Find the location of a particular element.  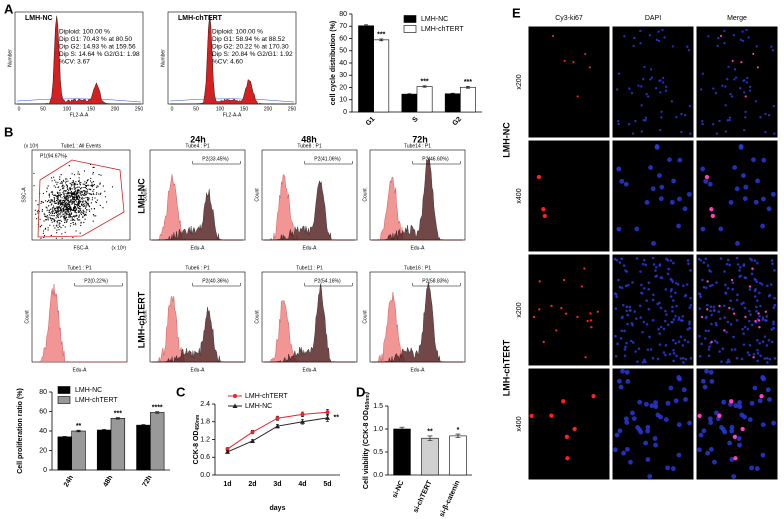

row-label: LMH-NC is located at coordinates (141, 196).